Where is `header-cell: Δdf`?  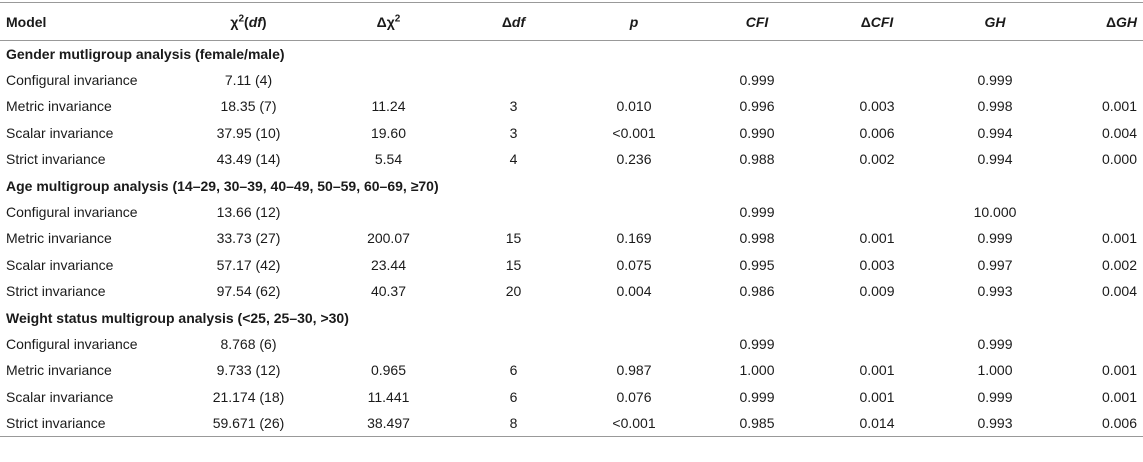
header-cell: Δdf is located at coordinates (513, 22).